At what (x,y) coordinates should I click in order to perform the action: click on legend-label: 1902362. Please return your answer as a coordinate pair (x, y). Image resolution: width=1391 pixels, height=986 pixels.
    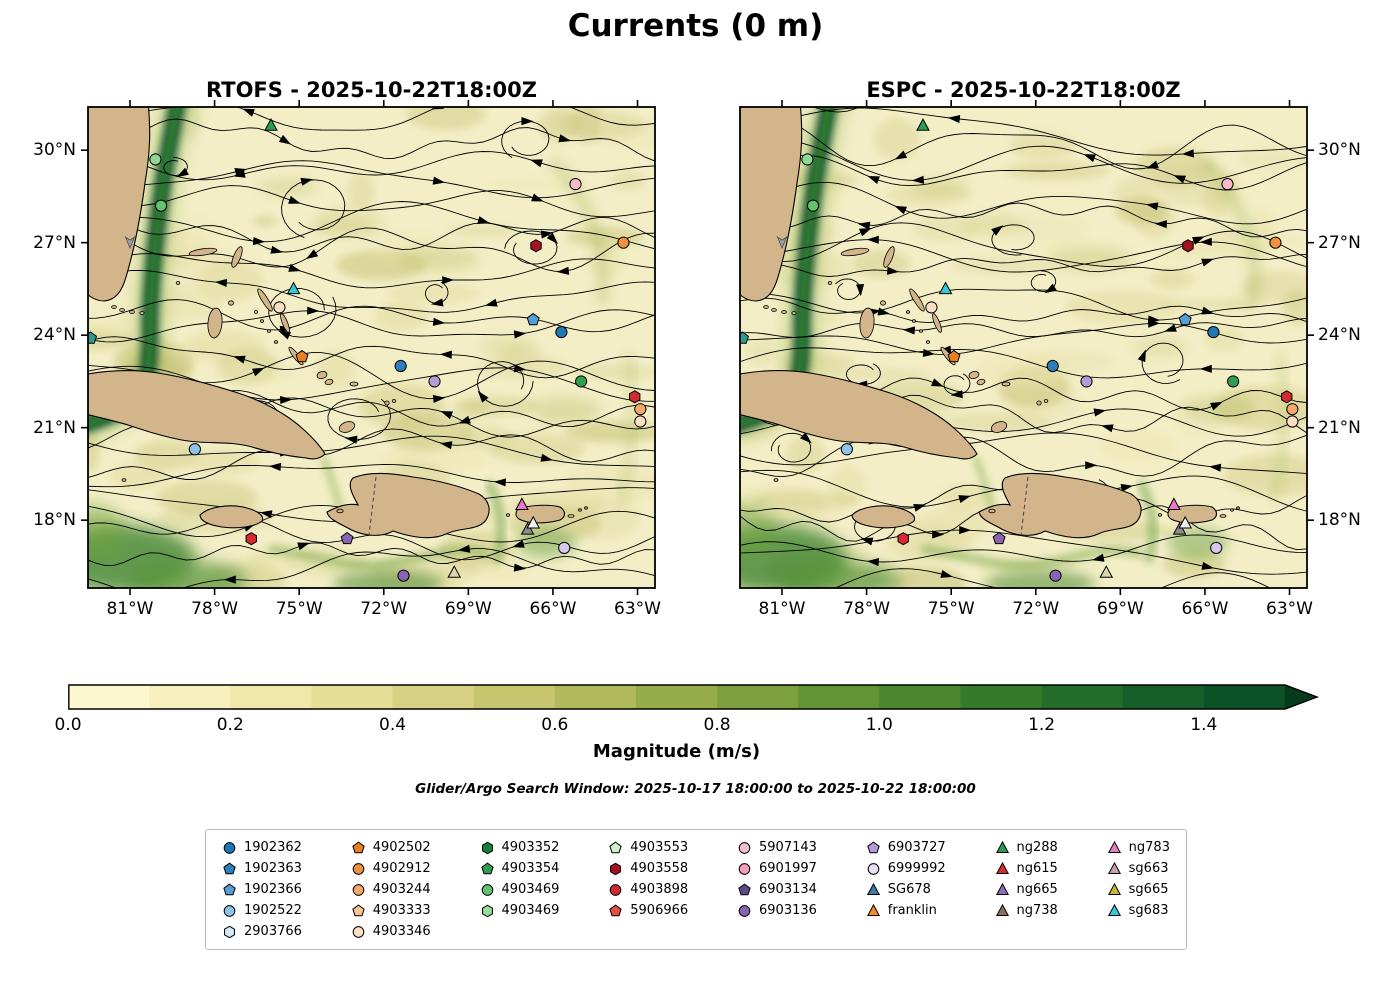
    Looking at the image, I should click on (273, 847).